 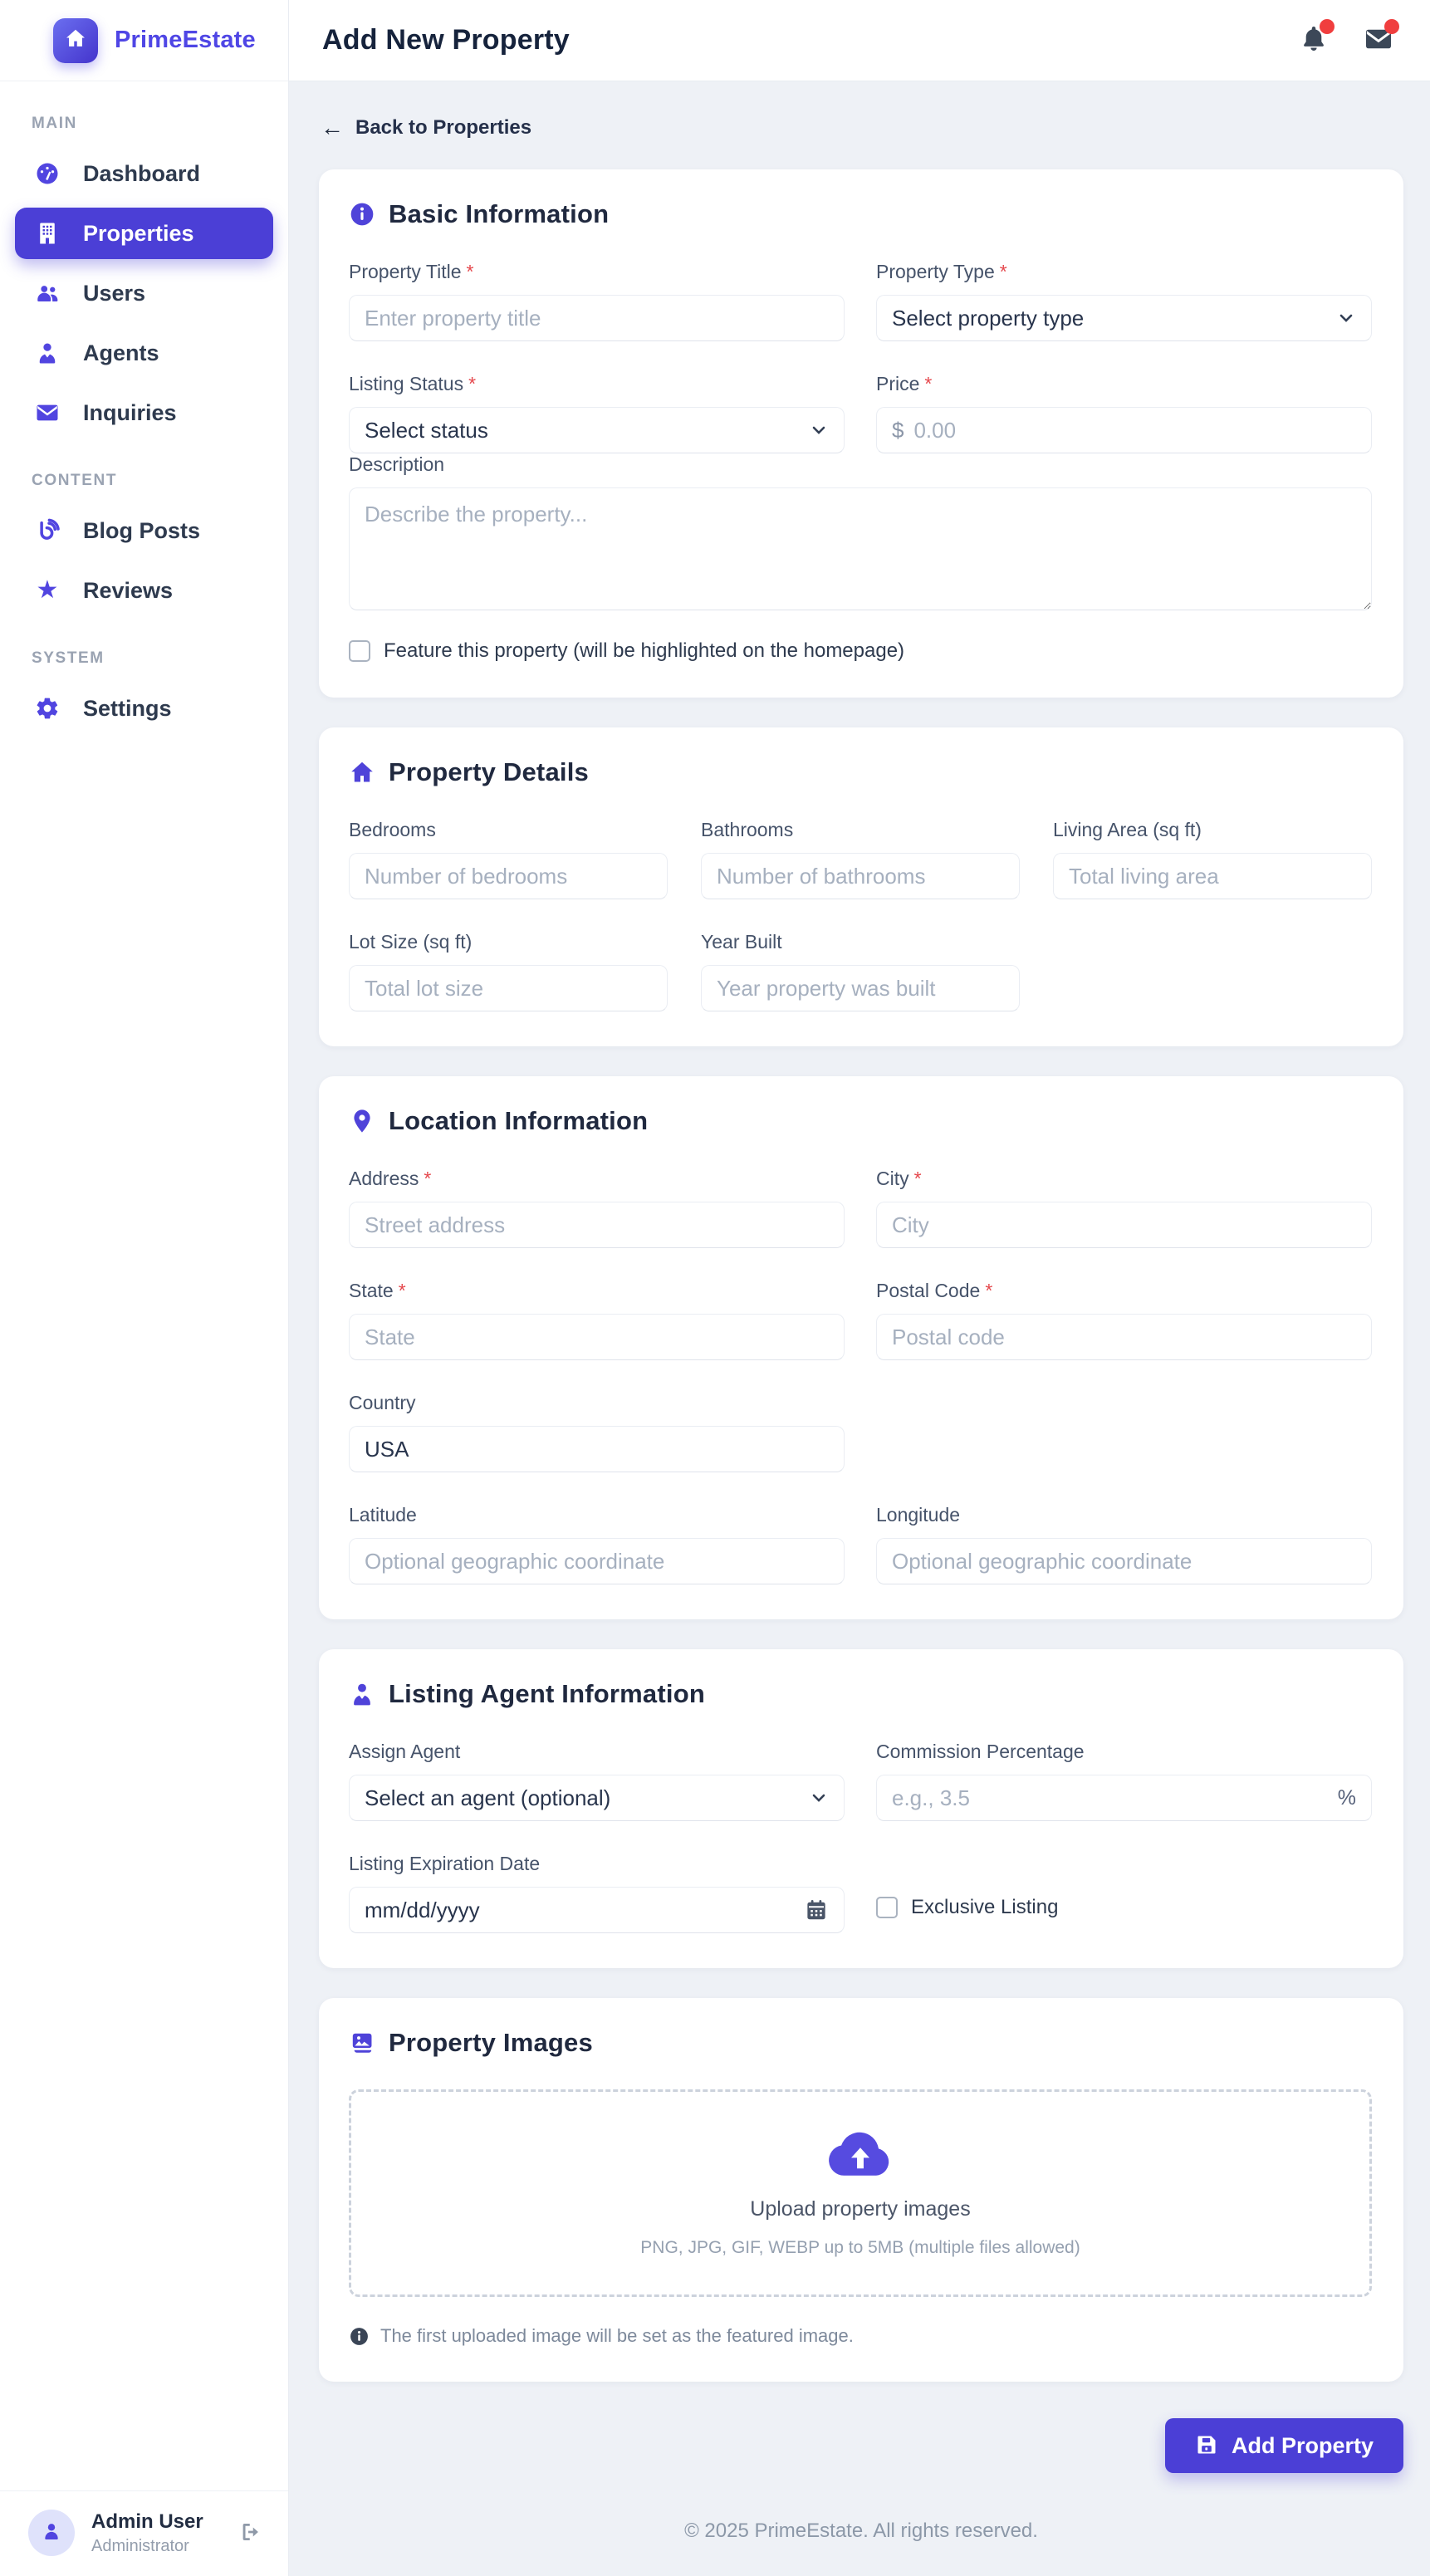 I want to click on sidebar-item-users: Users, so click(x=144, y=293).